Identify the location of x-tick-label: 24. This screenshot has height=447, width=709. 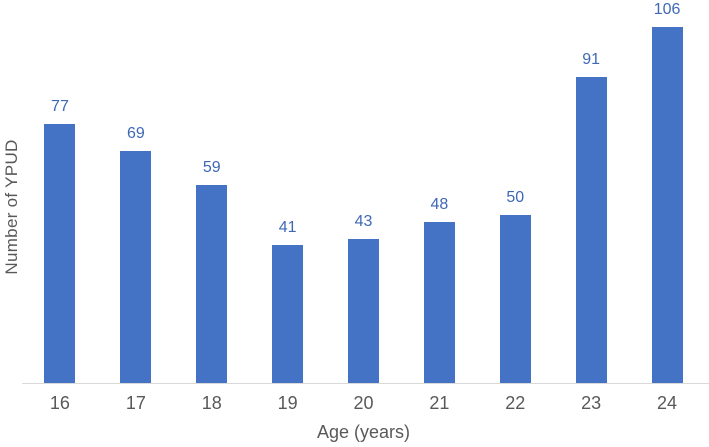
(667, 403).